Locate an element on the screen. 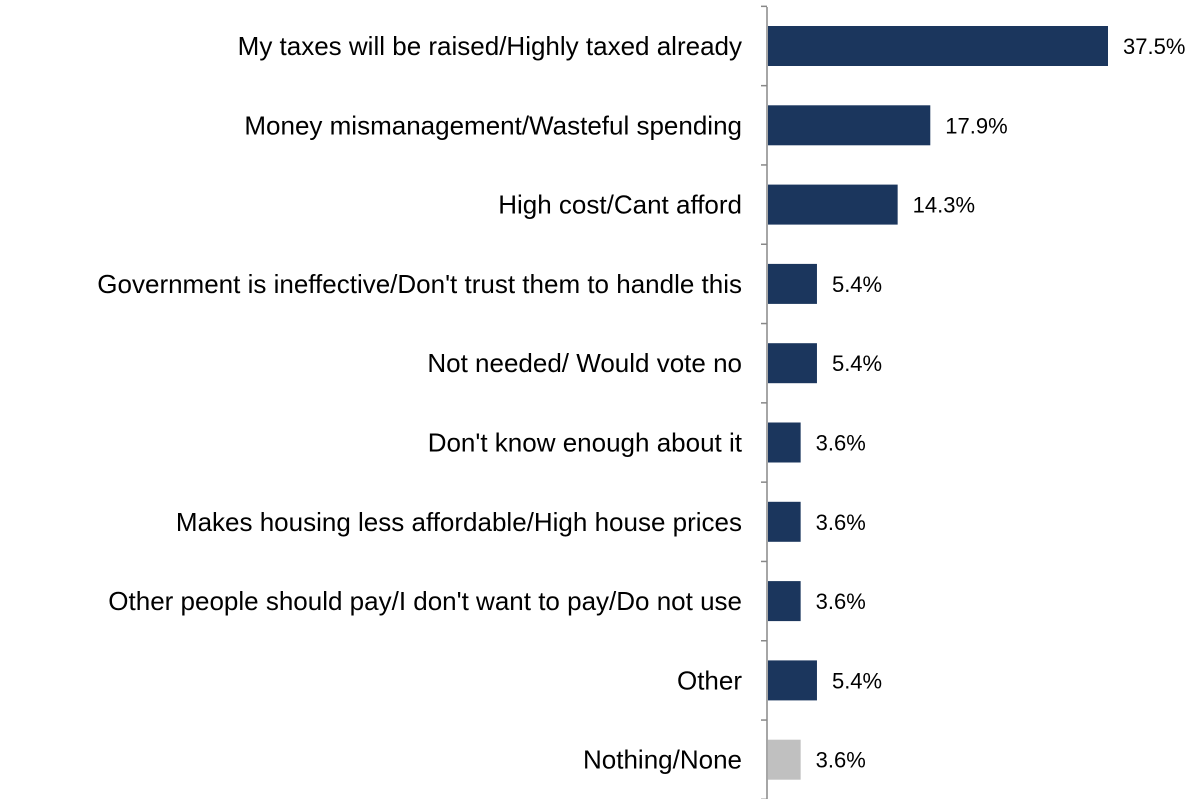 Image resolution: width=1201 pixels, height=799 pixels. value-label: 17.9% is located at coordinates (976, 125).